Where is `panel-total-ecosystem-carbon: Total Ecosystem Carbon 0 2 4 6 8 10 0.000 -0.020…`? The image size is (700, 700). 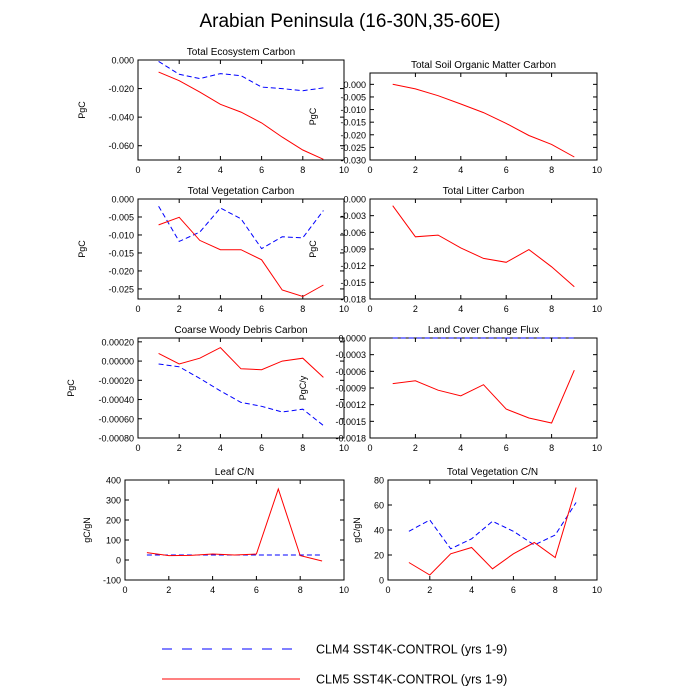 panel-total-ecosystem-carbon: Total Ecosystem Carbon 0 2 4 6 8 10 0.000 -0.020… is located at coordinates (213, 111).